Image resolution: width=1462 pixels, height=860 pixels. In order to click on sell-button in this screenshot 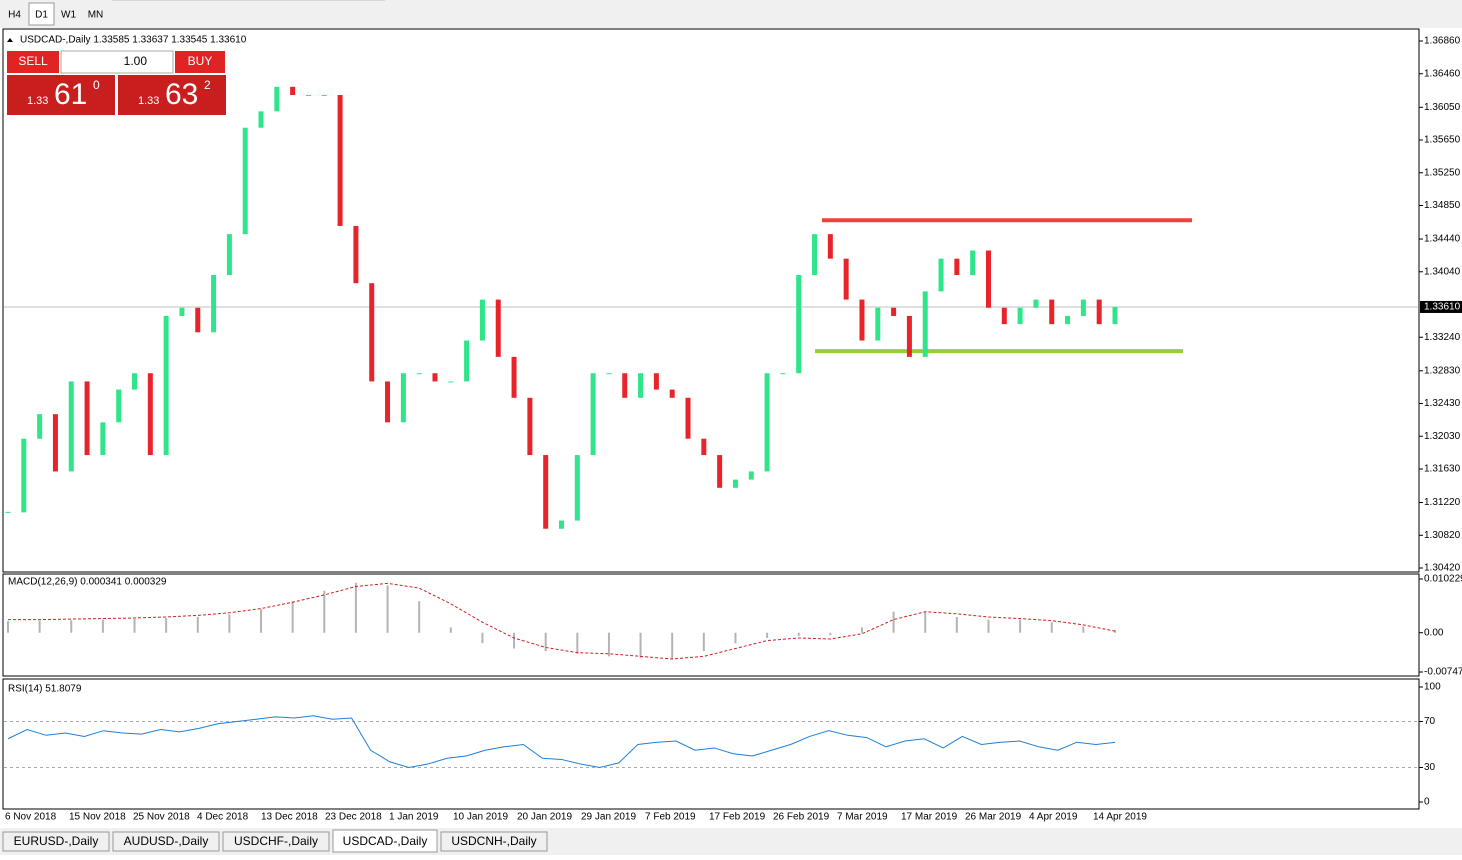, I will do `click(33, 62)`.